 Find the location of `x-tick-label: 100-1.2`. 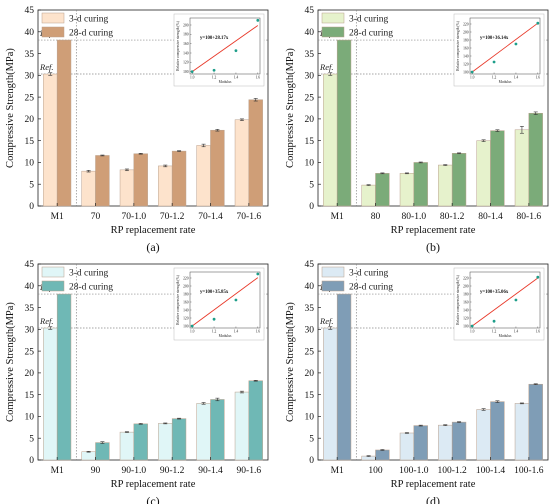

x-tick-label: 100-1.2 is located at coordinates (453, 471).